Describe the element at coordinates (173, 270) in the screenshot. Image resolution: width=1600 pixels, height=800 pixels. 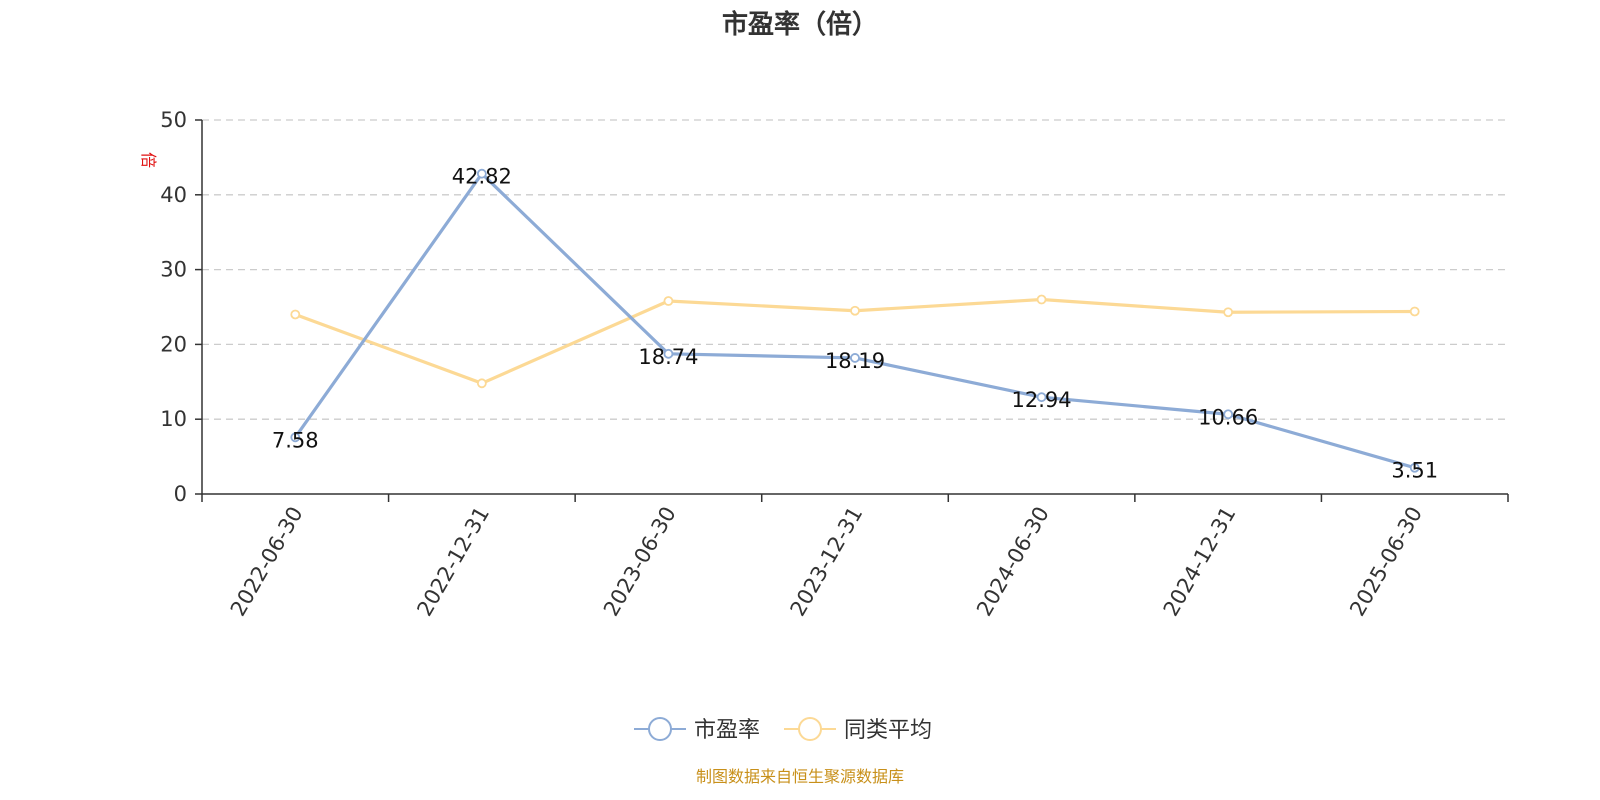
I see `y-tick-label-3: 30` at that location.